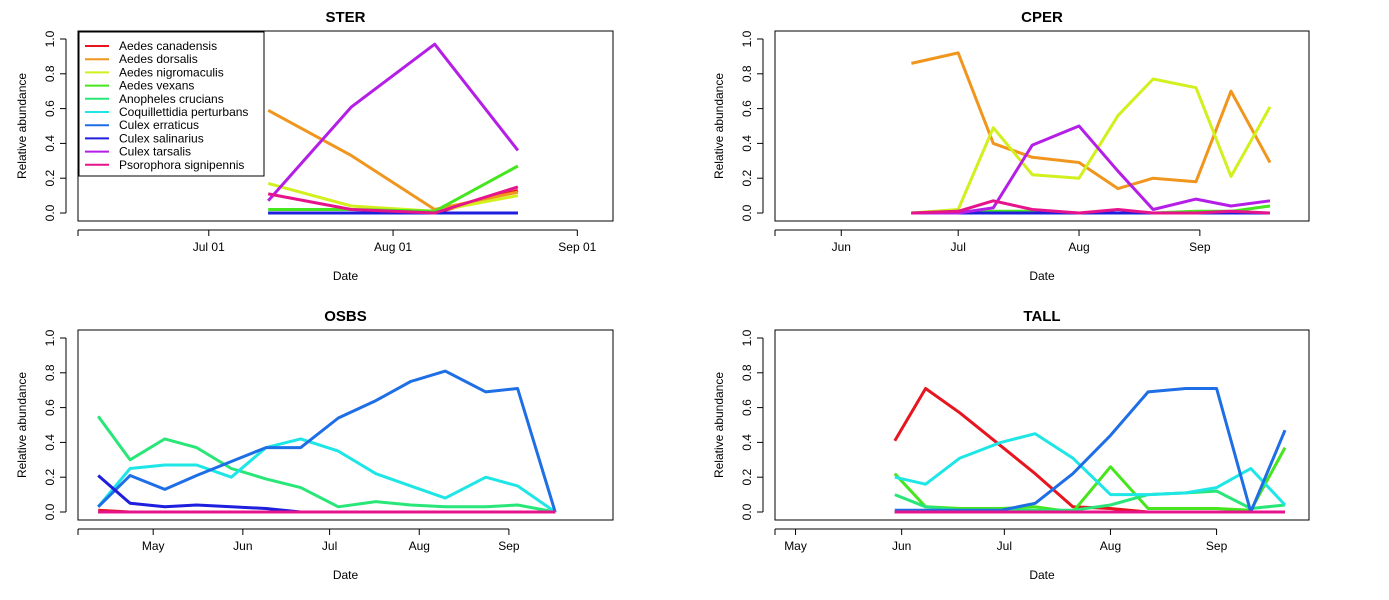  I want to click on x-tick-label: Aug 01, so click(393, 247).